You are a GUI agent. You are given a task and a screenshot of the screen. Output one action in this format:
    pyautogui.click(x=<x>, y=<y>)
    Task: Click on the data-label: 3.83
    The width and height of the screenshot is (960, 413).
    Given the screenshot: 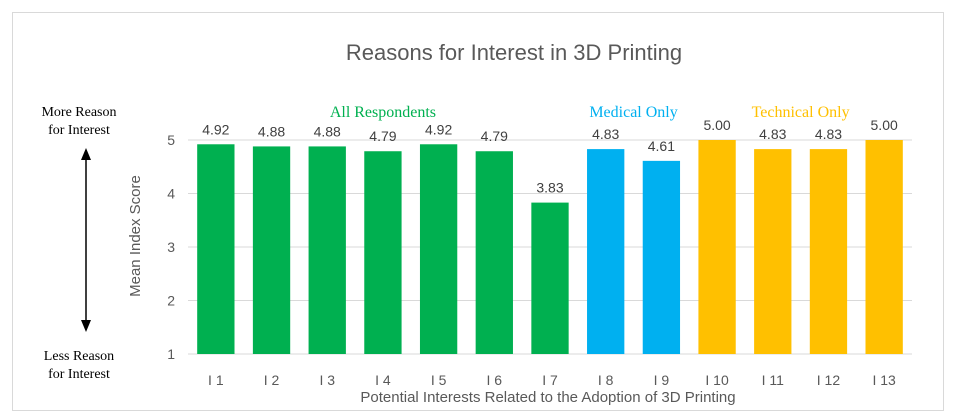 What is the action you would take?
    pyautogui.click(x=549, y=188)
    